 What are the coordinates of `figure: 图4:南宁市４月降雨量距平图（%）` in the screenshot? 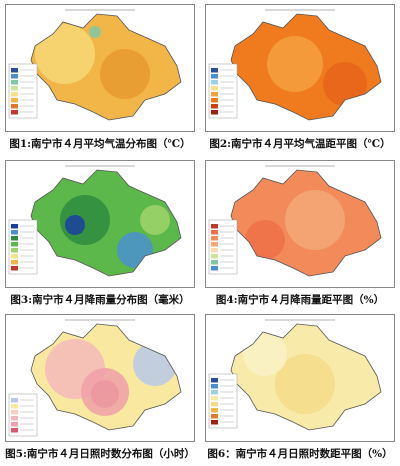 It's located at (300, 233).